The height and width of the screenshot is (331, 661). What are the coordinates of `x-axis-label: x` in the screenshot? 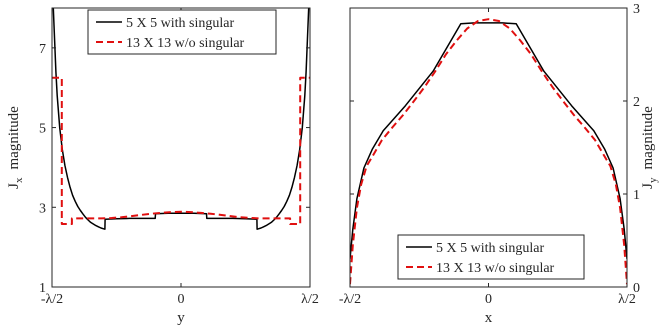 It's located at (489, 318).